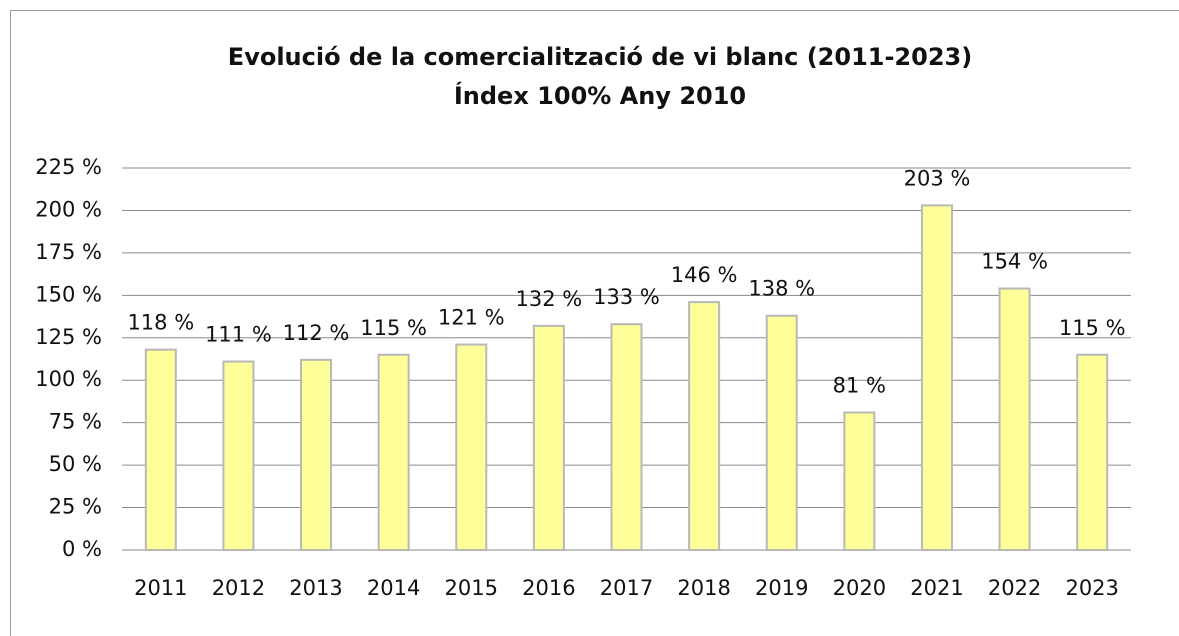 The height and width of the screenshot is (636, 1179). Describe the element at coordinates (626, 588) in the screenshot. I see `x-tick-label: 2017` at that location.